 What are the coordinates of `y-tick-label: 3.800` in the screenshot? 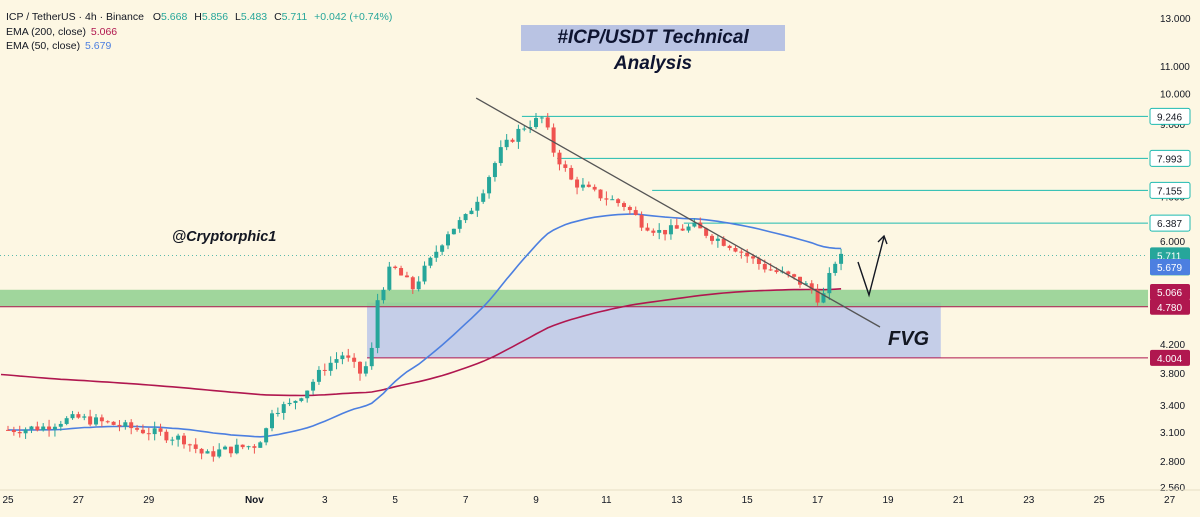 It's located at (1172, 374).